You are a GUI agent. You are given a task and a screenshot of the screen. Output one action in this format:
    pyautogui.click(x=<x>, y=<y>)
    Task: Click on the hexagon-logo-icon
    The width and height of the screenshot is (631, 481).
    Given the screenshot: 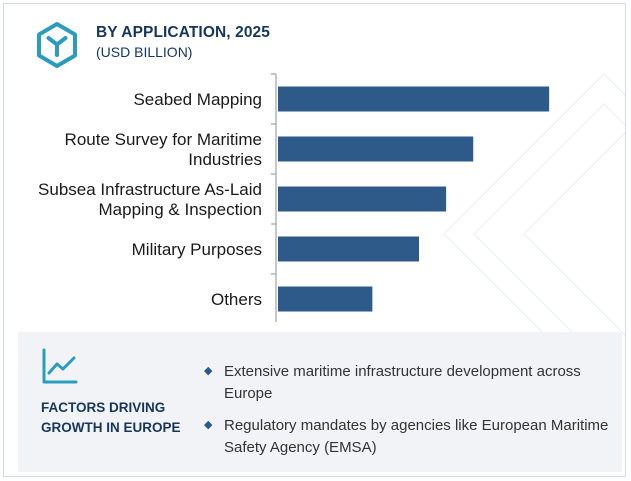 What is the action you would take?
    pyautogui.click(x=57, y=45)
    